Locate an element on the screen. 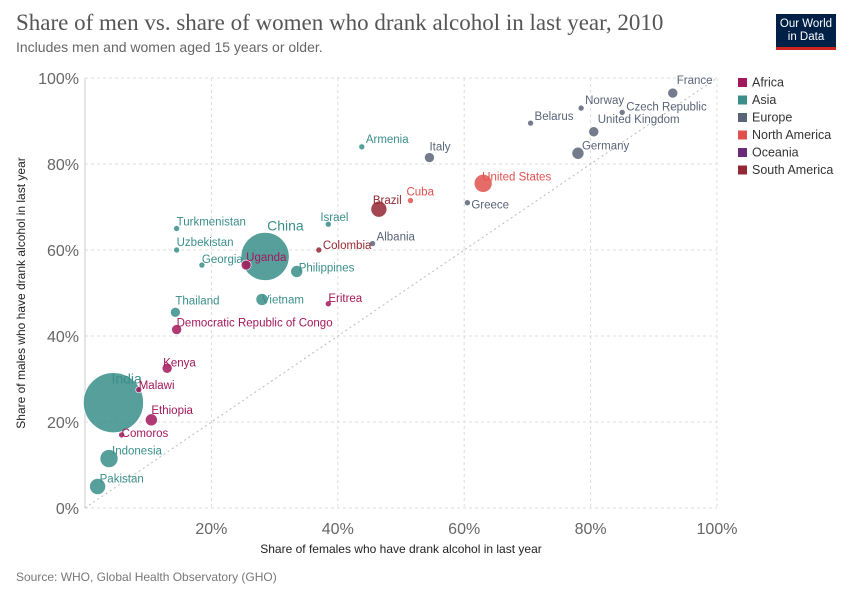 This screenshot has height=600, width=850. legend-item-label: South America is located at coordinates (792, 170).